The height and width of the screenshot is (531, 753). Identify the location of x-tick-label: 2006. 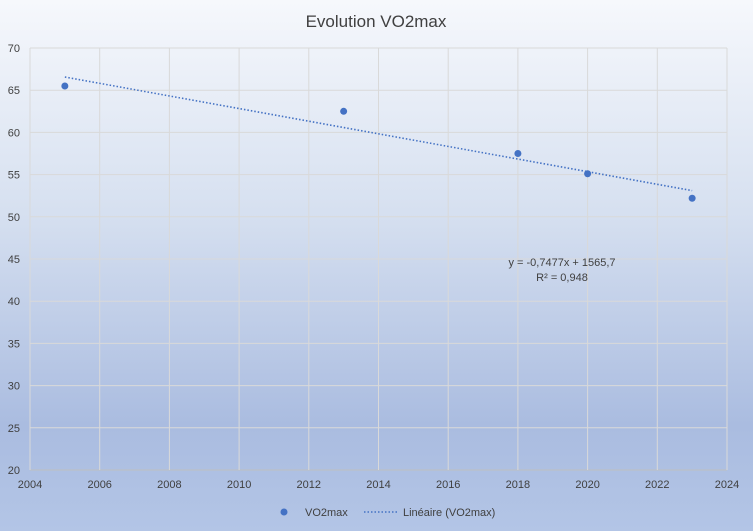
(99, 485).